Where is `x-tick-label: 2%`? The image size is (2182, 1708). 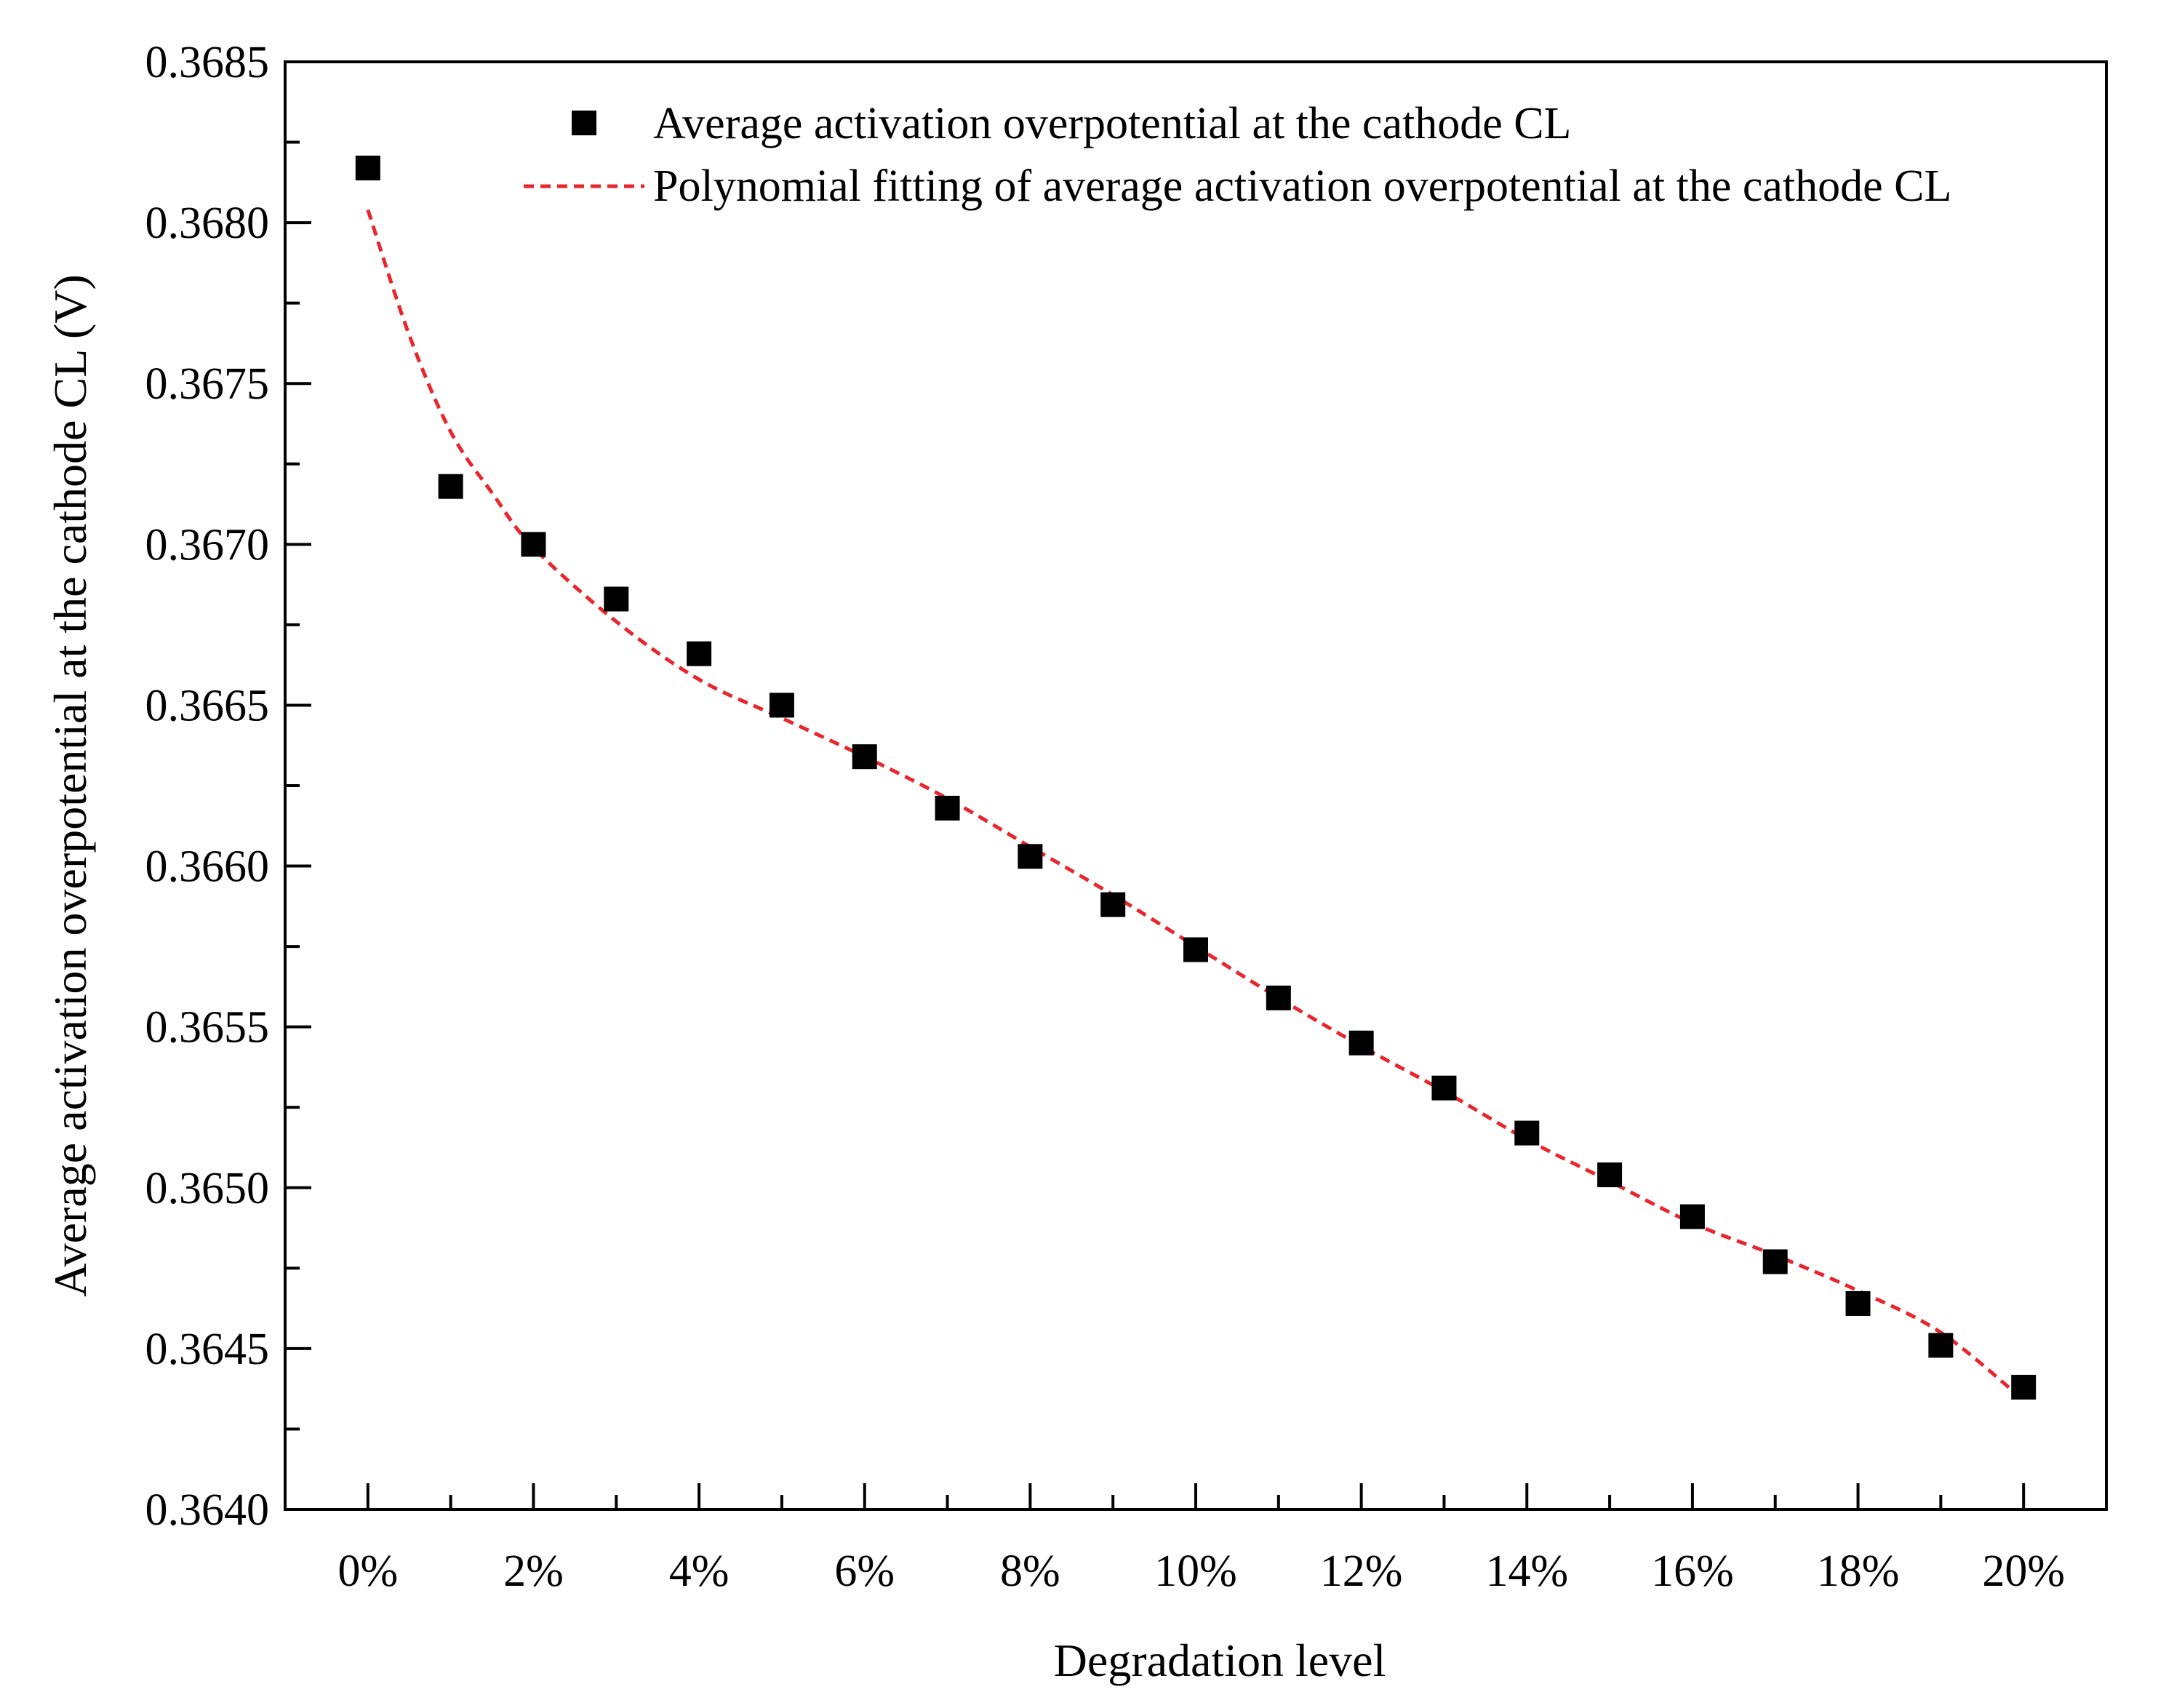 x-tick-label: 2% is located at coordinates (533, 1571).